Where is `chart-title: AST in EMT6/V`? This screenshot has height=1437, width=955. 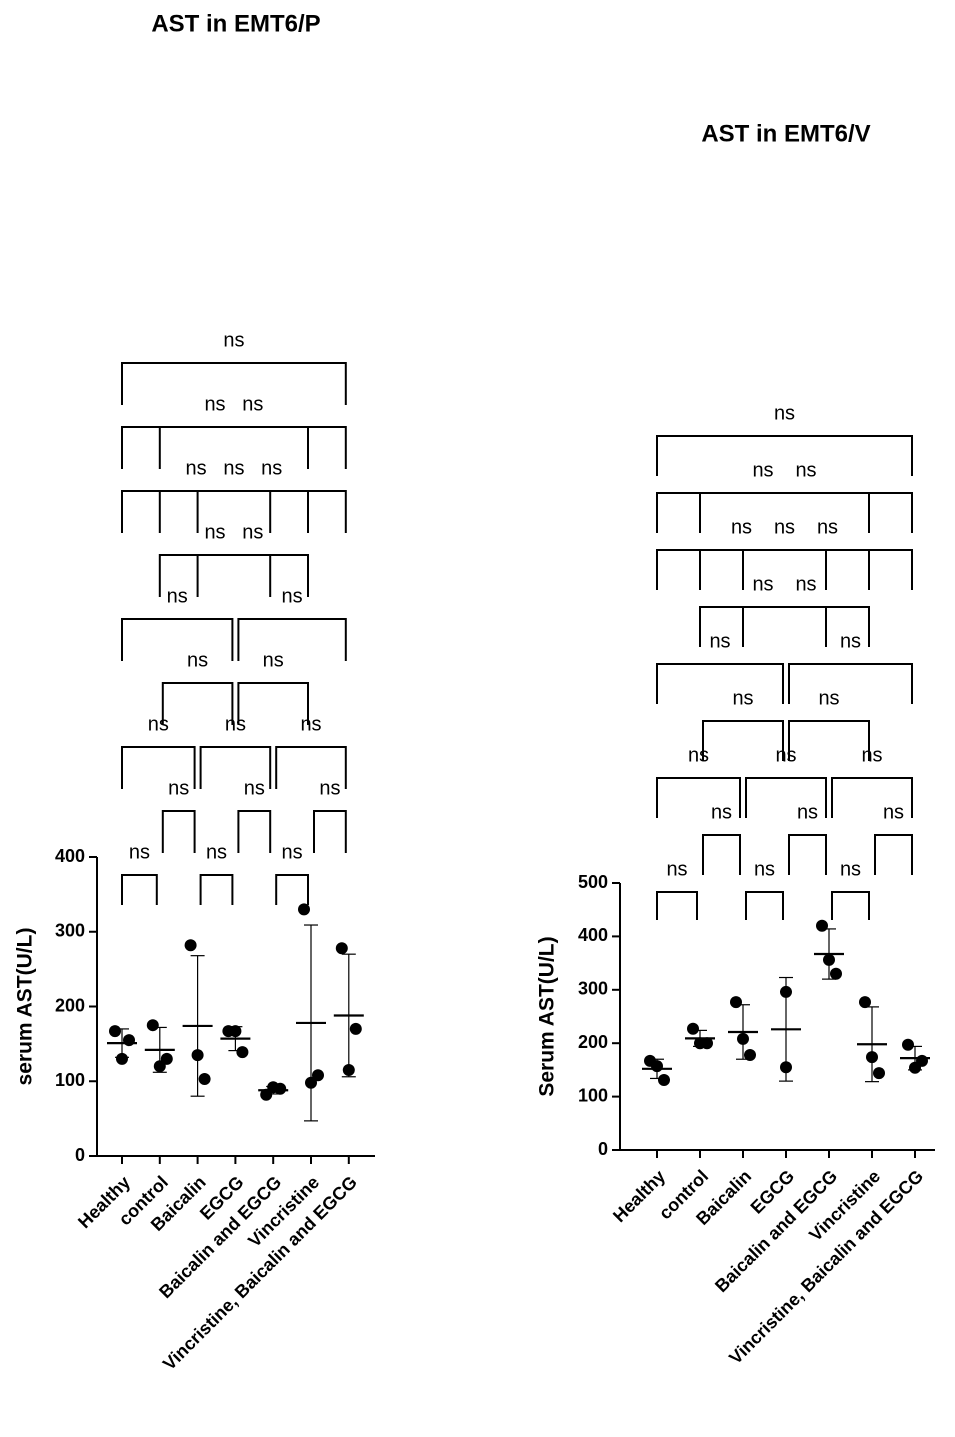
chart-title: AST in EMT6/V is located at coordinates (785, 133).